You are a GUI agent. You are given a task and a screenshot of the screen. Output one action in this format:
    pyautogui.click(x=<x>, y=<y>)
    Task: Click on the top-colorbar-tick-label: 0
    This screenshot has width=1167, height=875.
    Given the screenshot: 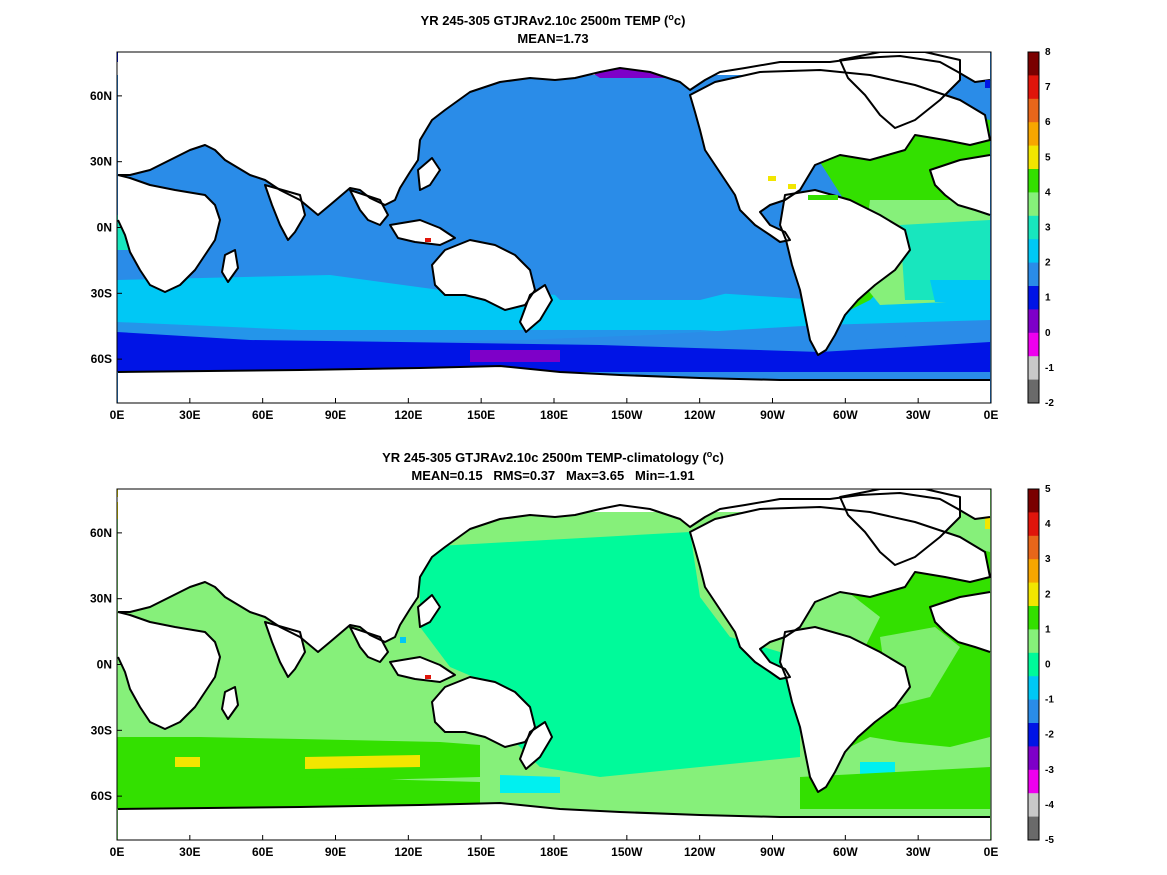 What is the action you would take?
    pyautogui.click(x=1048, y=333)
    